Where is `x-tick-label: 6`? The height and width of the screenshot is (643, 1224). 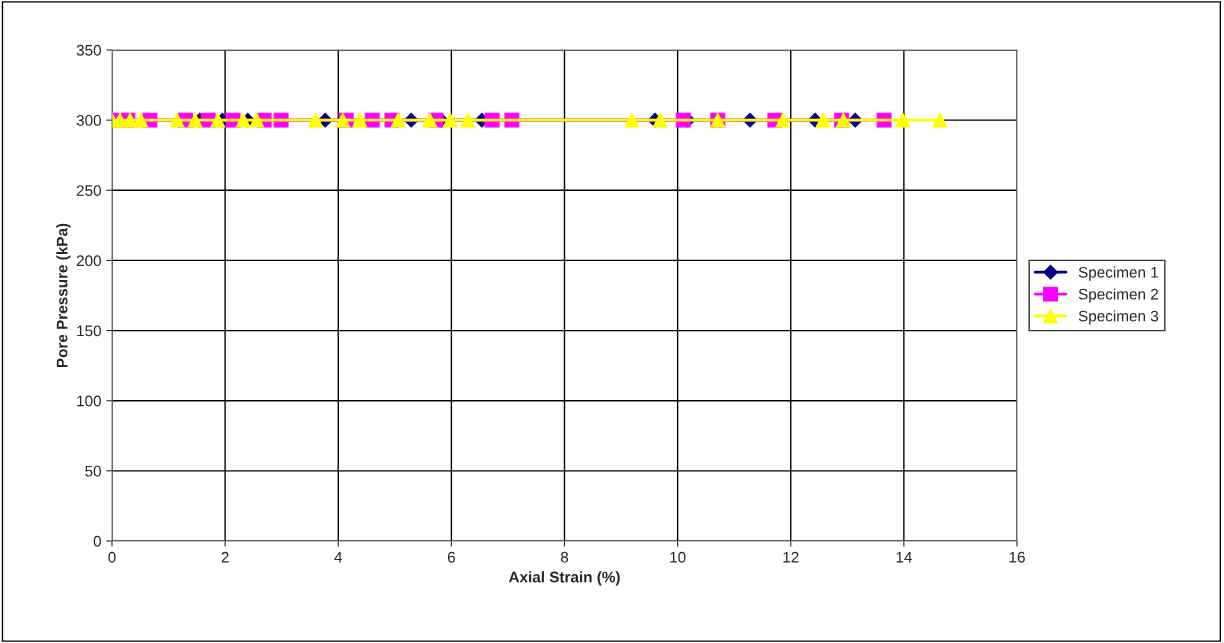
x-tick-label: 6 is located at coordinates (451, 557).